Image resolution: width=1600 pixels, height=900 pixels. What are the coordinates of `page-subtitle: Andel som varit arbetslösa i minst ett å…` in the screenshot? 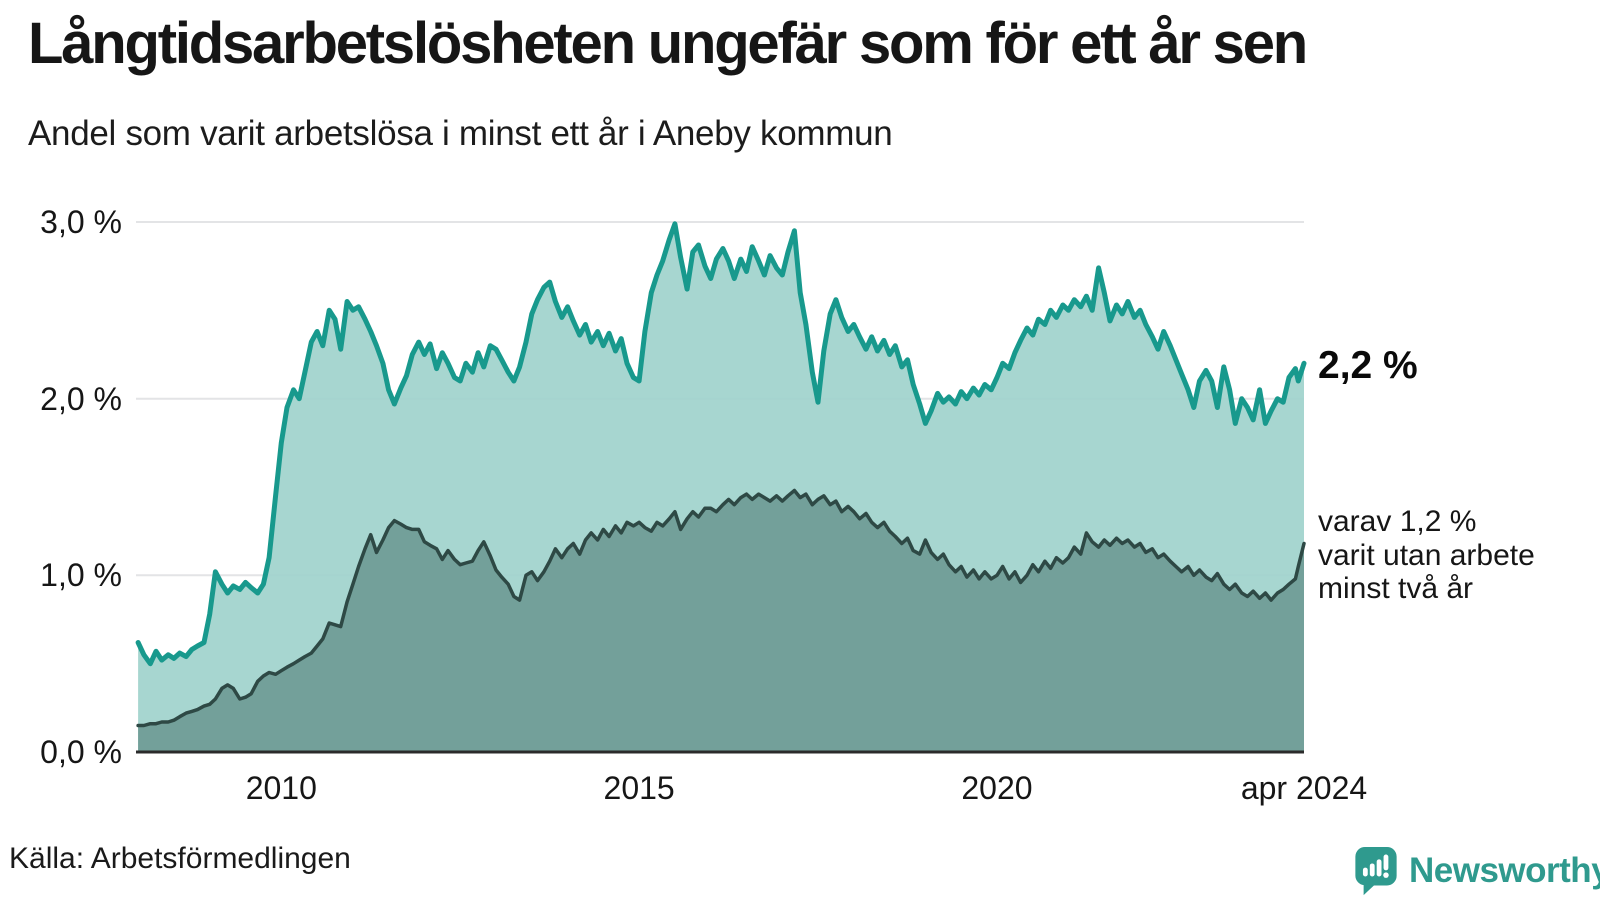 It's located at (460, 133).